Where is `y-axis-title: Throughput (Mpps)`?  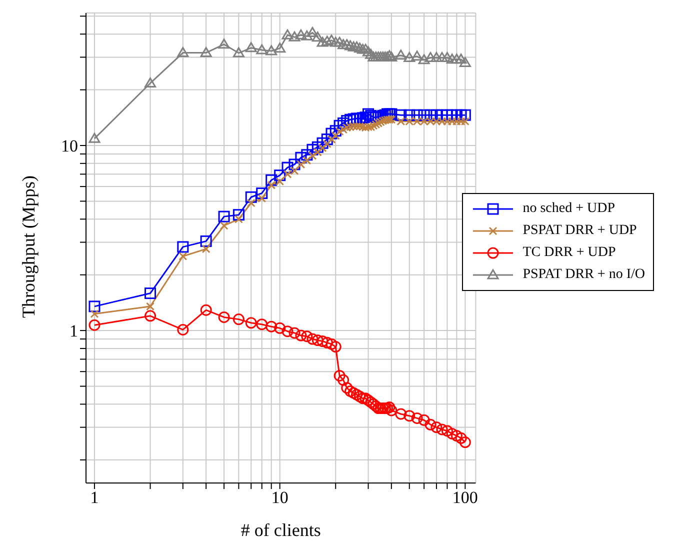 y-axis-title: Throughput (Mpps) is located at coordinates (28, 247).